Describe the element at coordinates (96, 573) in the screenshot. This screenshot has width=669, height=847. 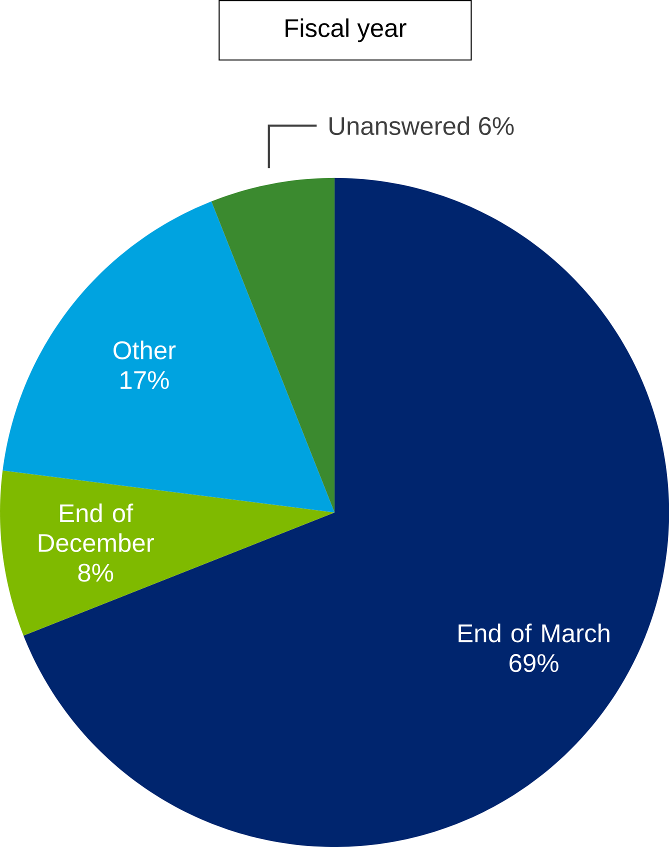
I see `data-label: 8%` at that location.